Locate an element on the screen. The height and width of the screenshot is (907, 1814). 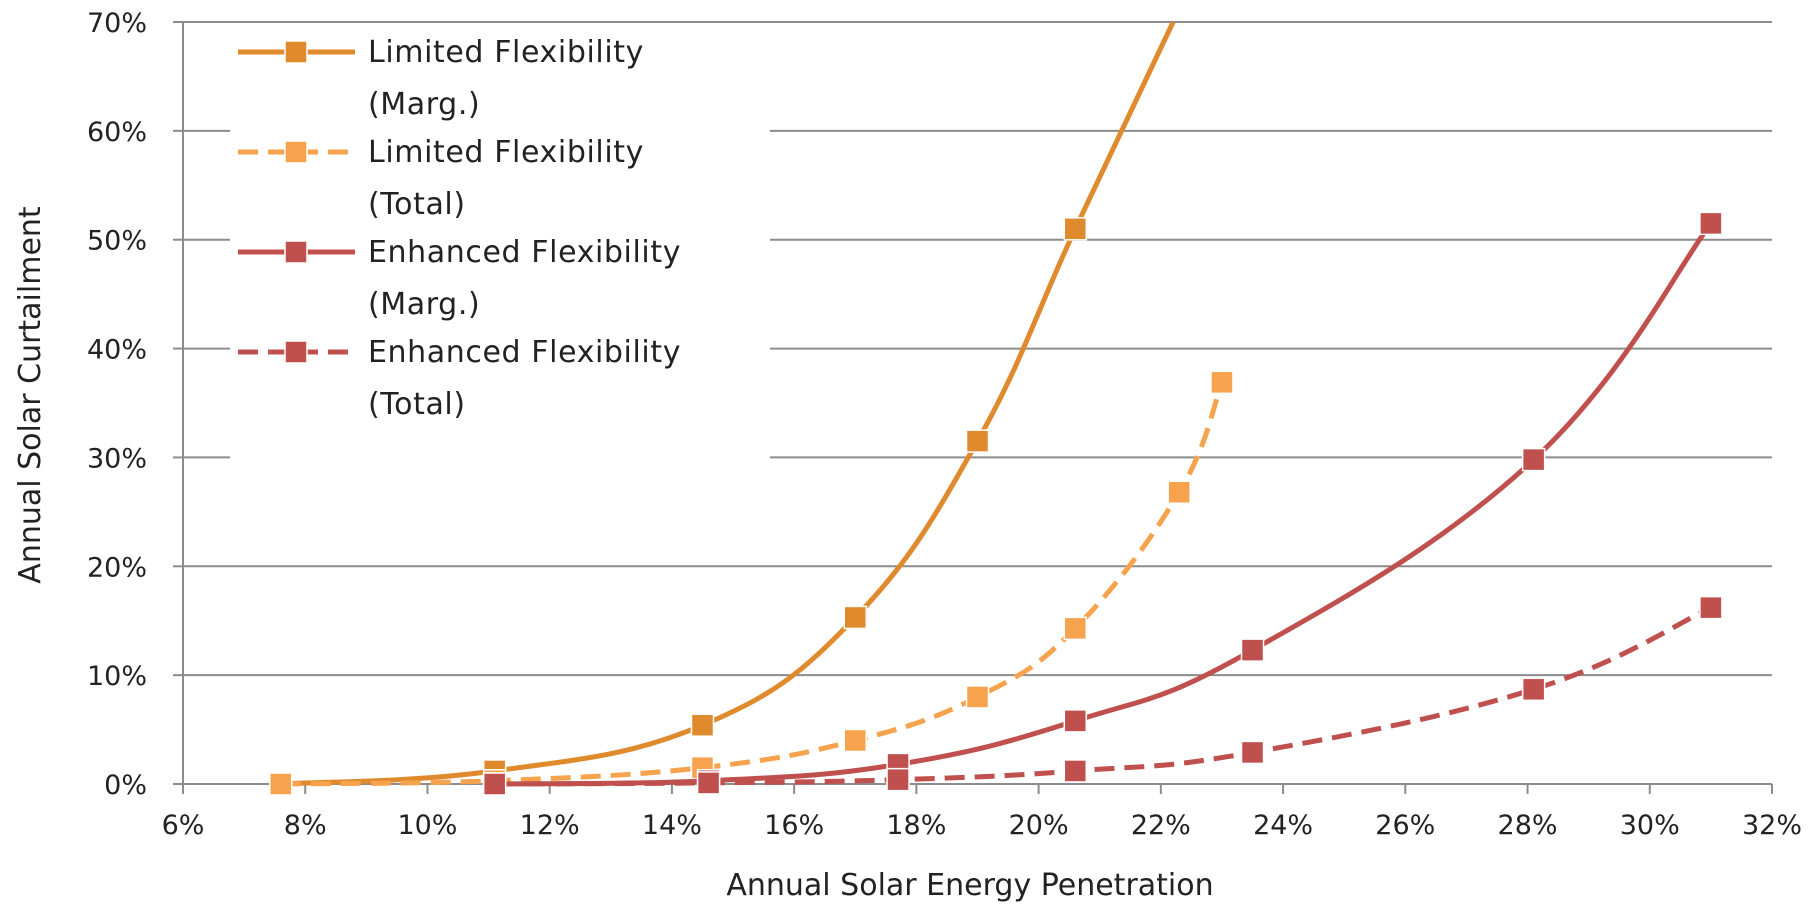
x-tick-label: 18% is located at coordinates (916, 825).